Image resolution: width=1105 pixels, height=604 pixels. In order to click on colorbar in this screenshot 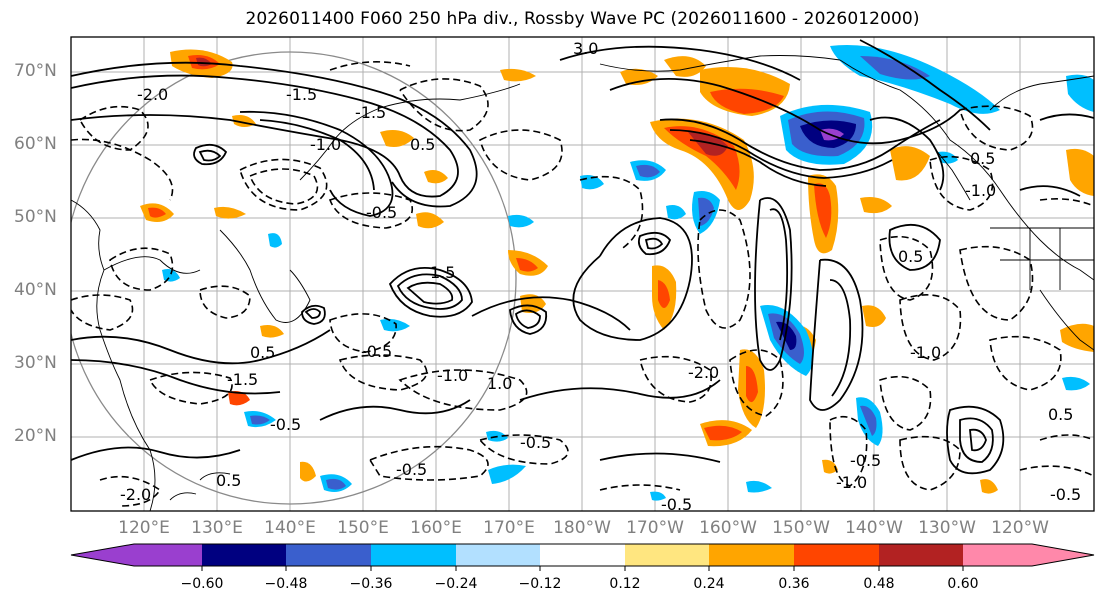, I will do `click(582, 557)`.